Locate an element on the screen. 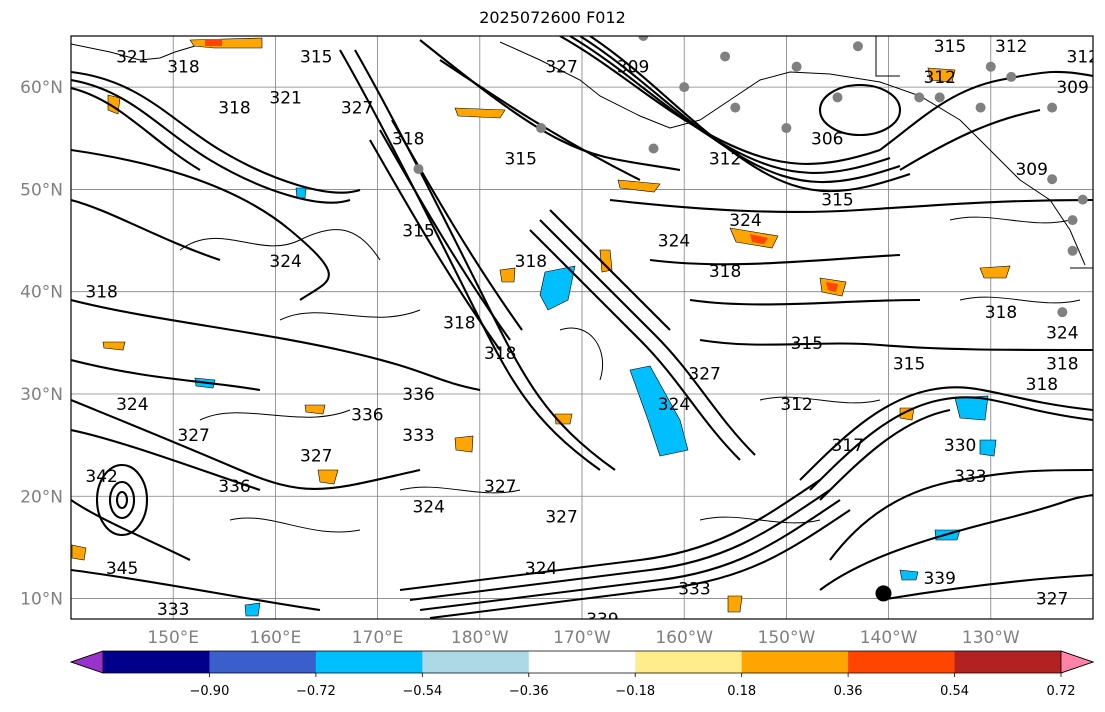  lon-label: 140°W is located at coordinates (889, 638).